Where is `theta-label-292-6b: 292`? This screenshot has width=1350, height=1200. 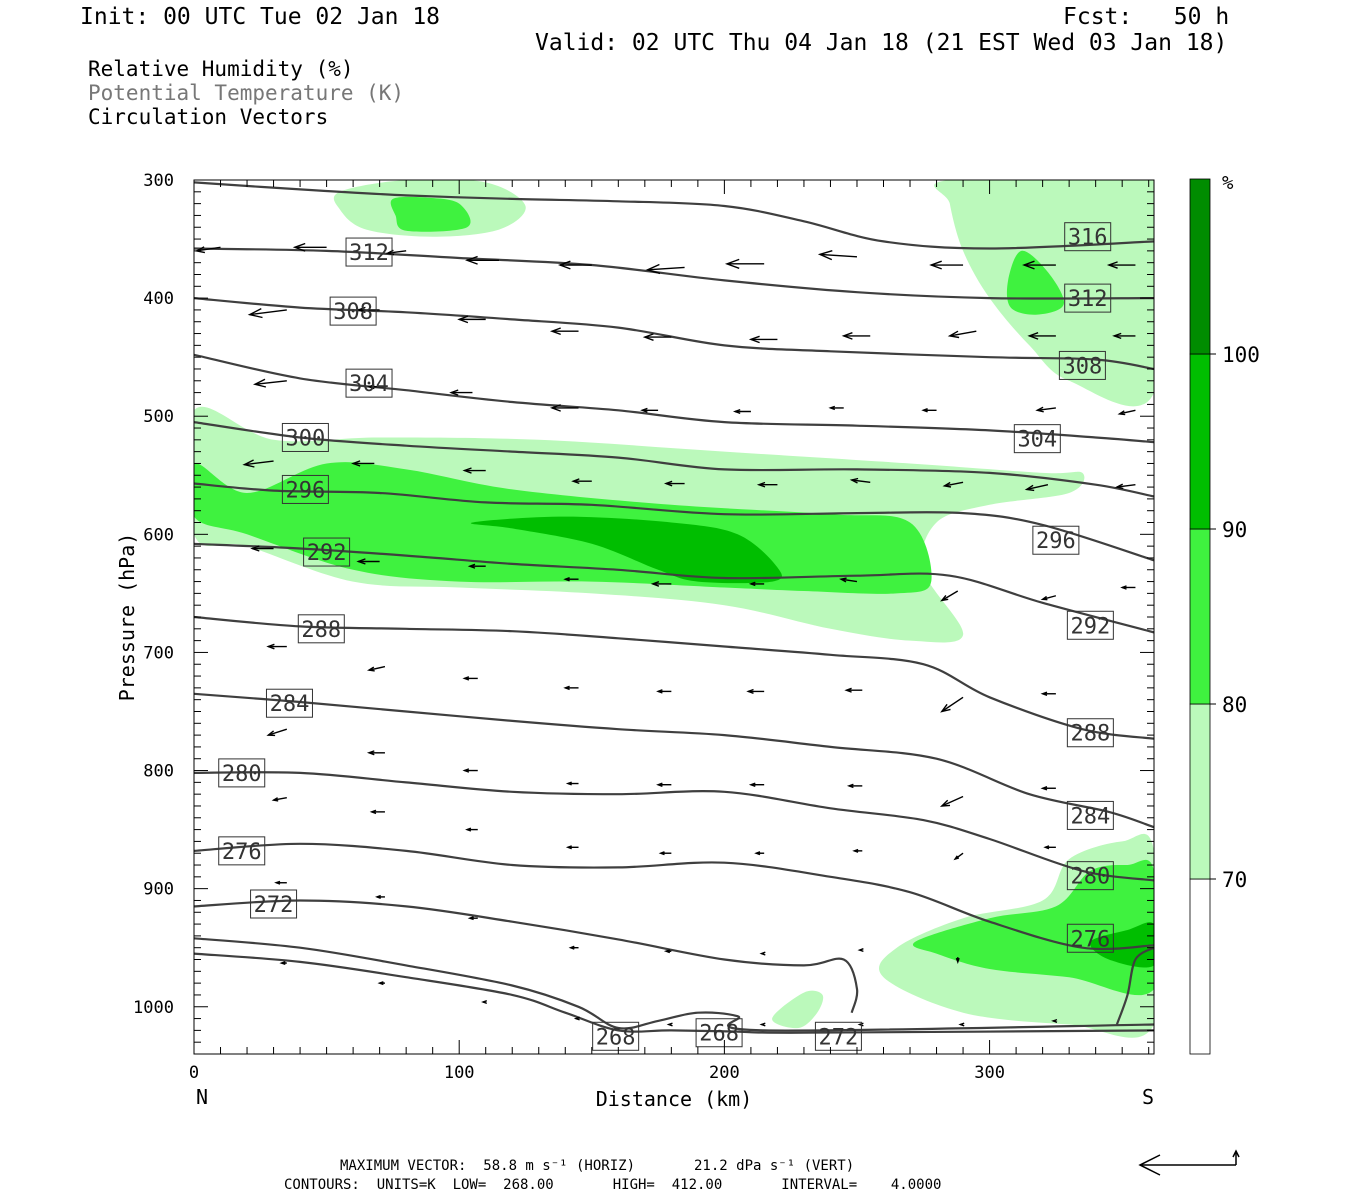
theta-label-292-6b: 292 is located at coordinates (327, 552).